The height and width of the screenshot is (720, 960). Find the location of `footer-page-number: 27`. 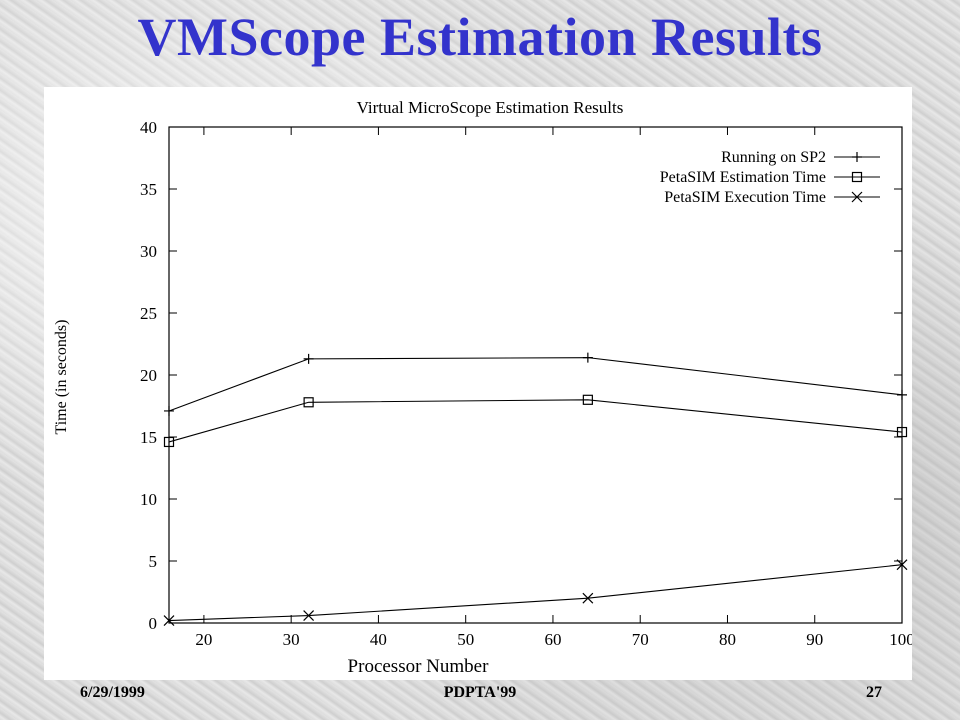

footer-page-number: 27 is located at coordinates (874, 692).